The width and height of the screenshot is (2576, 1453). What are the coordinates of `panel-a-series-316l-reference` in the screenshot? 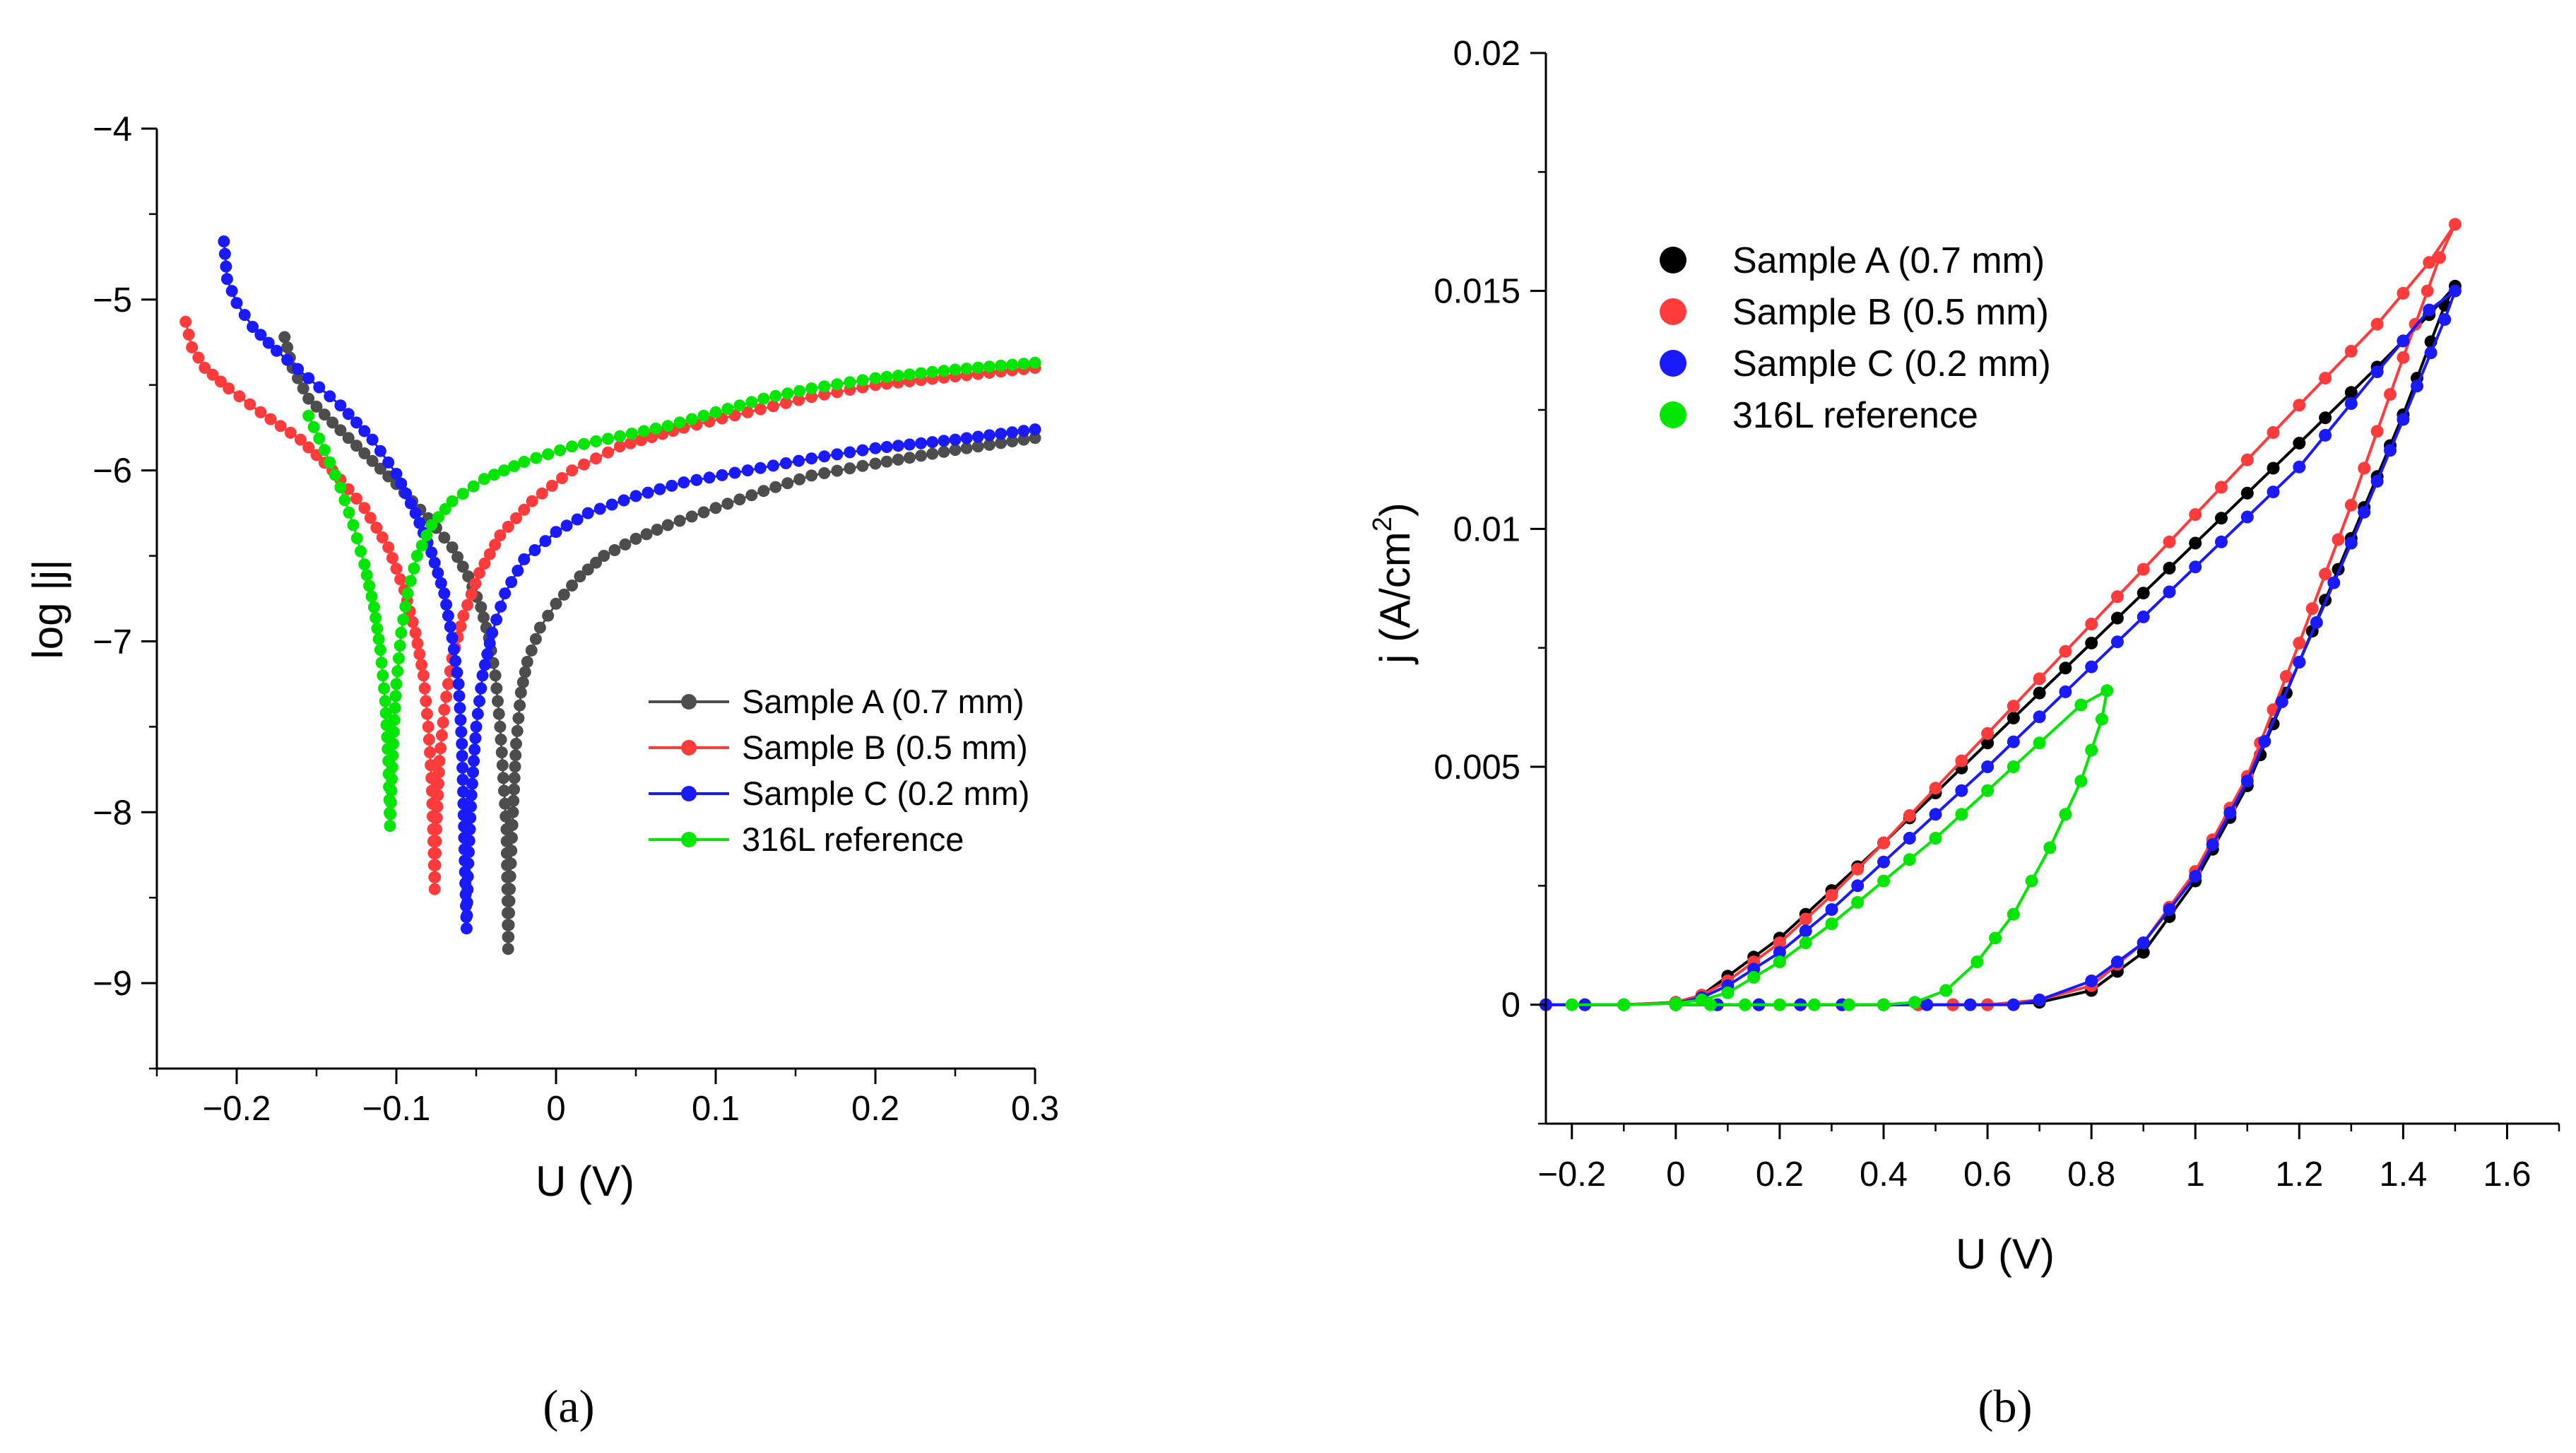 It's located at (671, 594).